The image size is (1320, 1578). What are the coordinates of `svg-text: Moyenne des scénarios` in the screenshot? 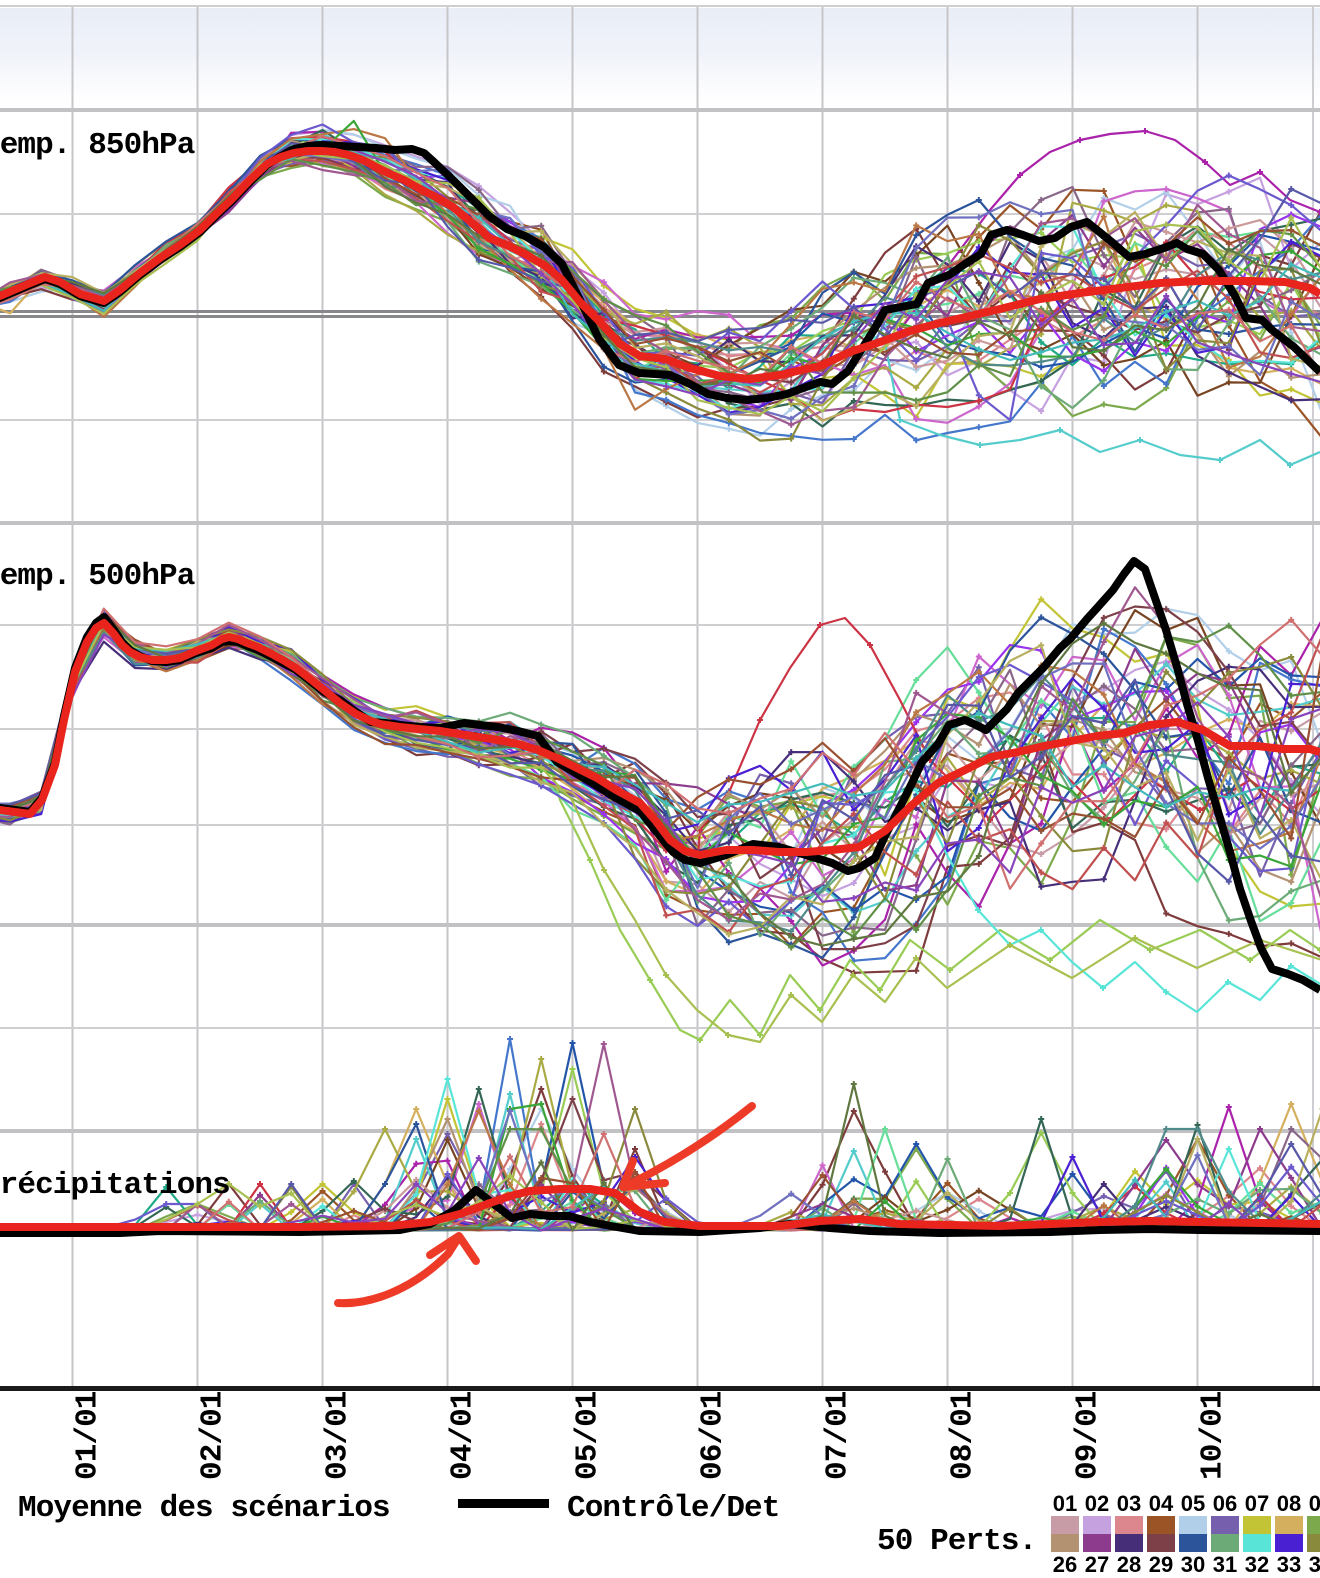 It's located at (204, 1508).